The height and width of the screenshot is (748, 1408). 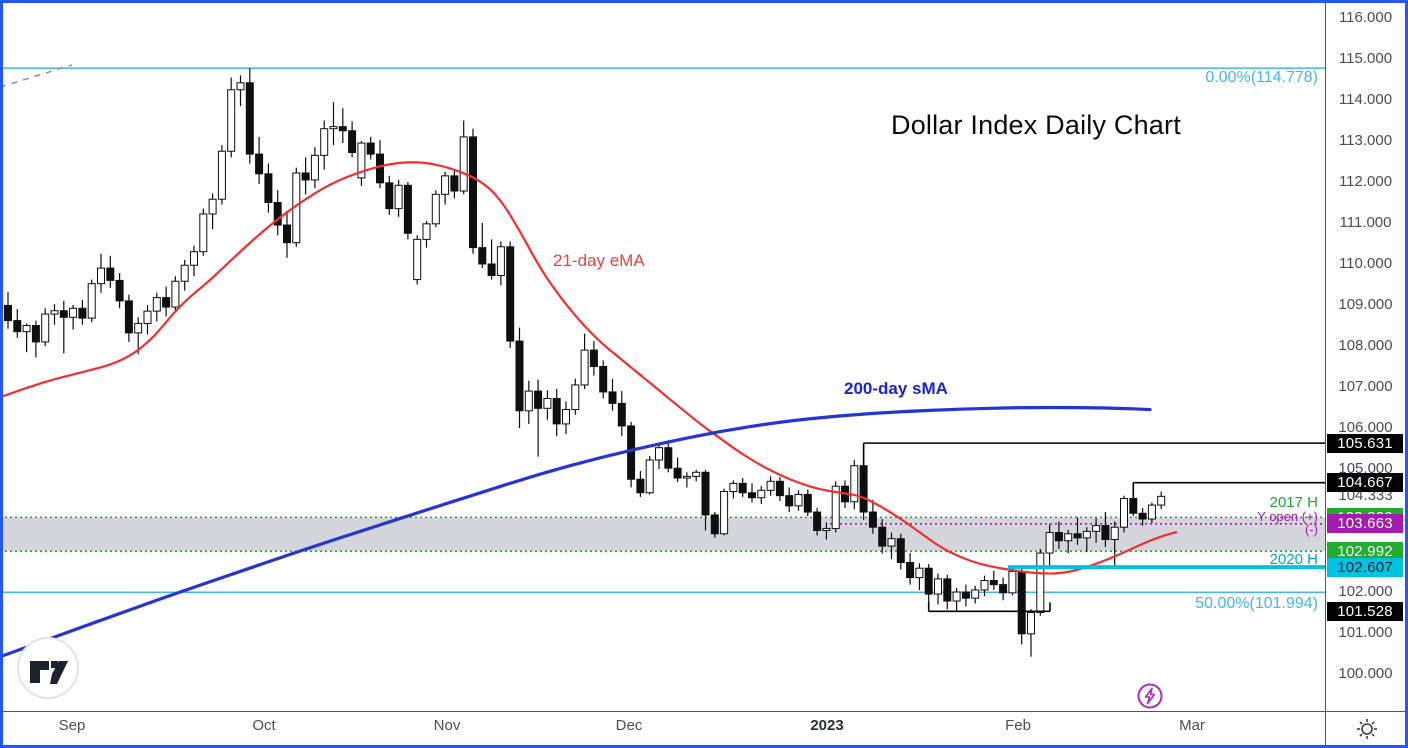 What do you see at coordinates (1367, 731) in the screenshot?
I see `settings-gear-icon` at bounding box center [1367, 731].